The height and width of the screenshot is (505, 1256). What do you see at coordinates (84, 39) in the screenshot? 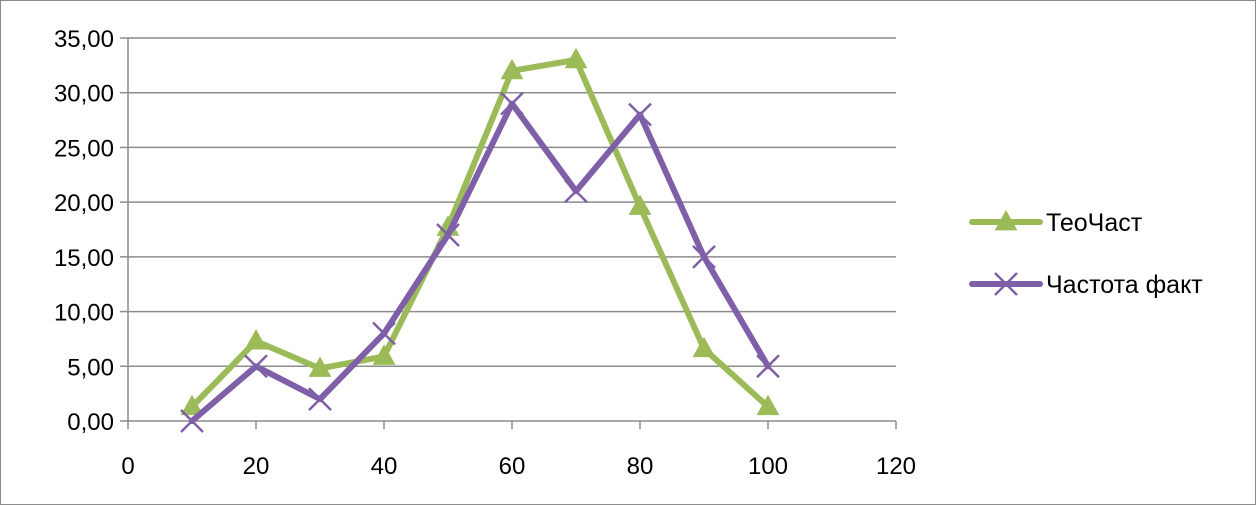
I see `y-tick-label: 35,00` at bounding box center [84, 39].